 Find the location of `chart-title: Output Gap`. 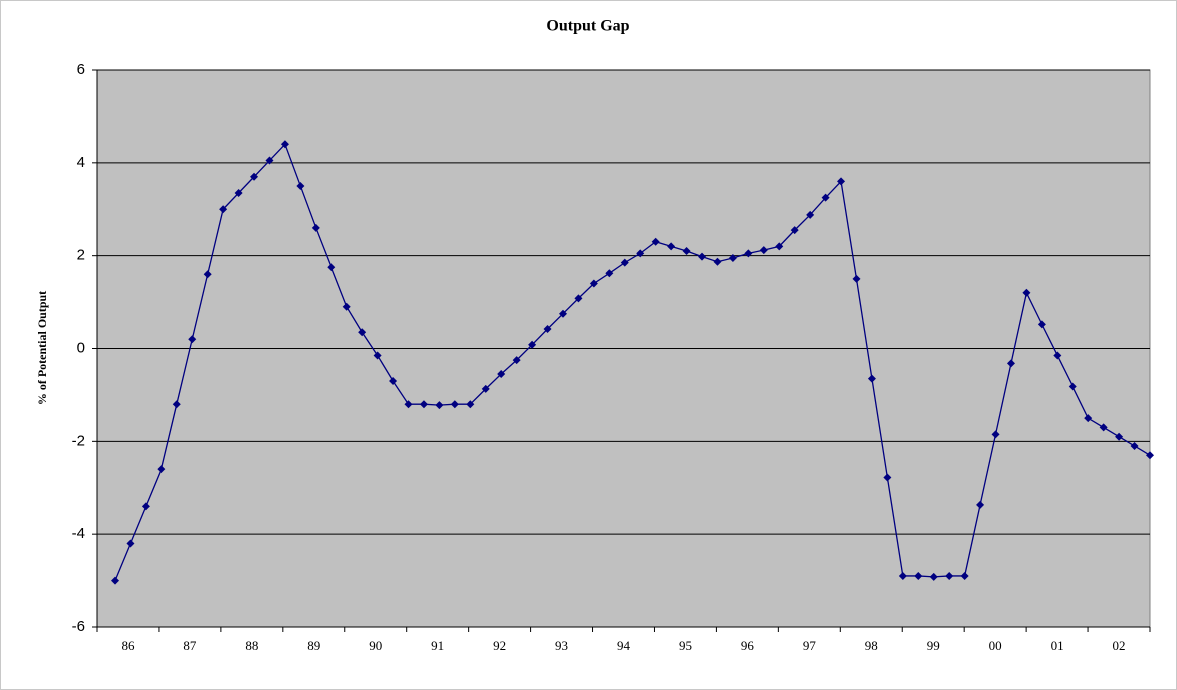

chart-title: Output Gap is located at coordinates (587, 26).